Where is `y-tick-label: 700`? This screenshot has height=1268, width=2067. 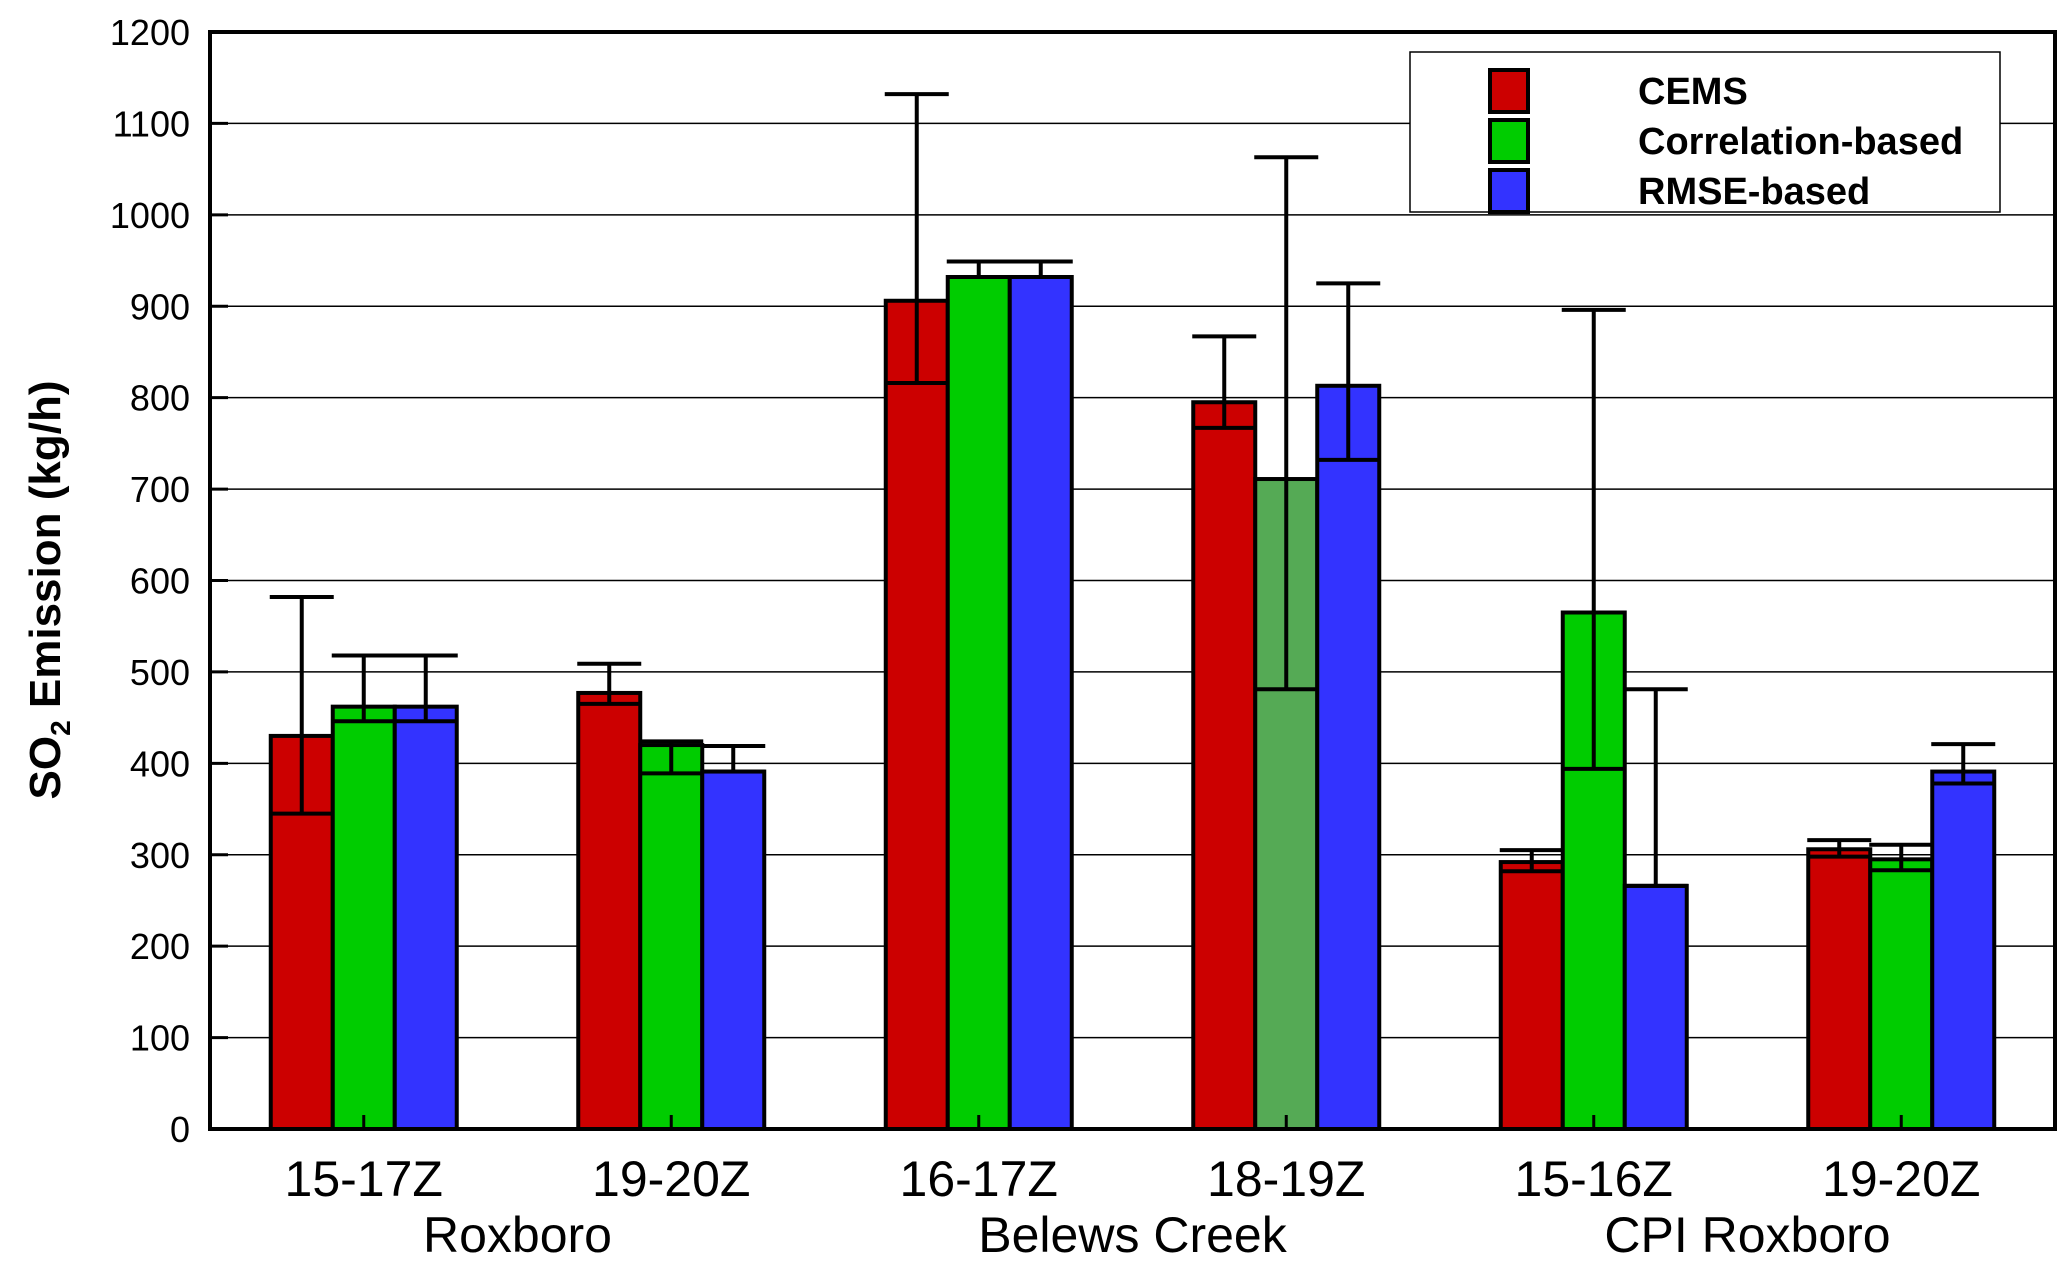
y-tick-label: 700 is located at coordinates (160, 489).